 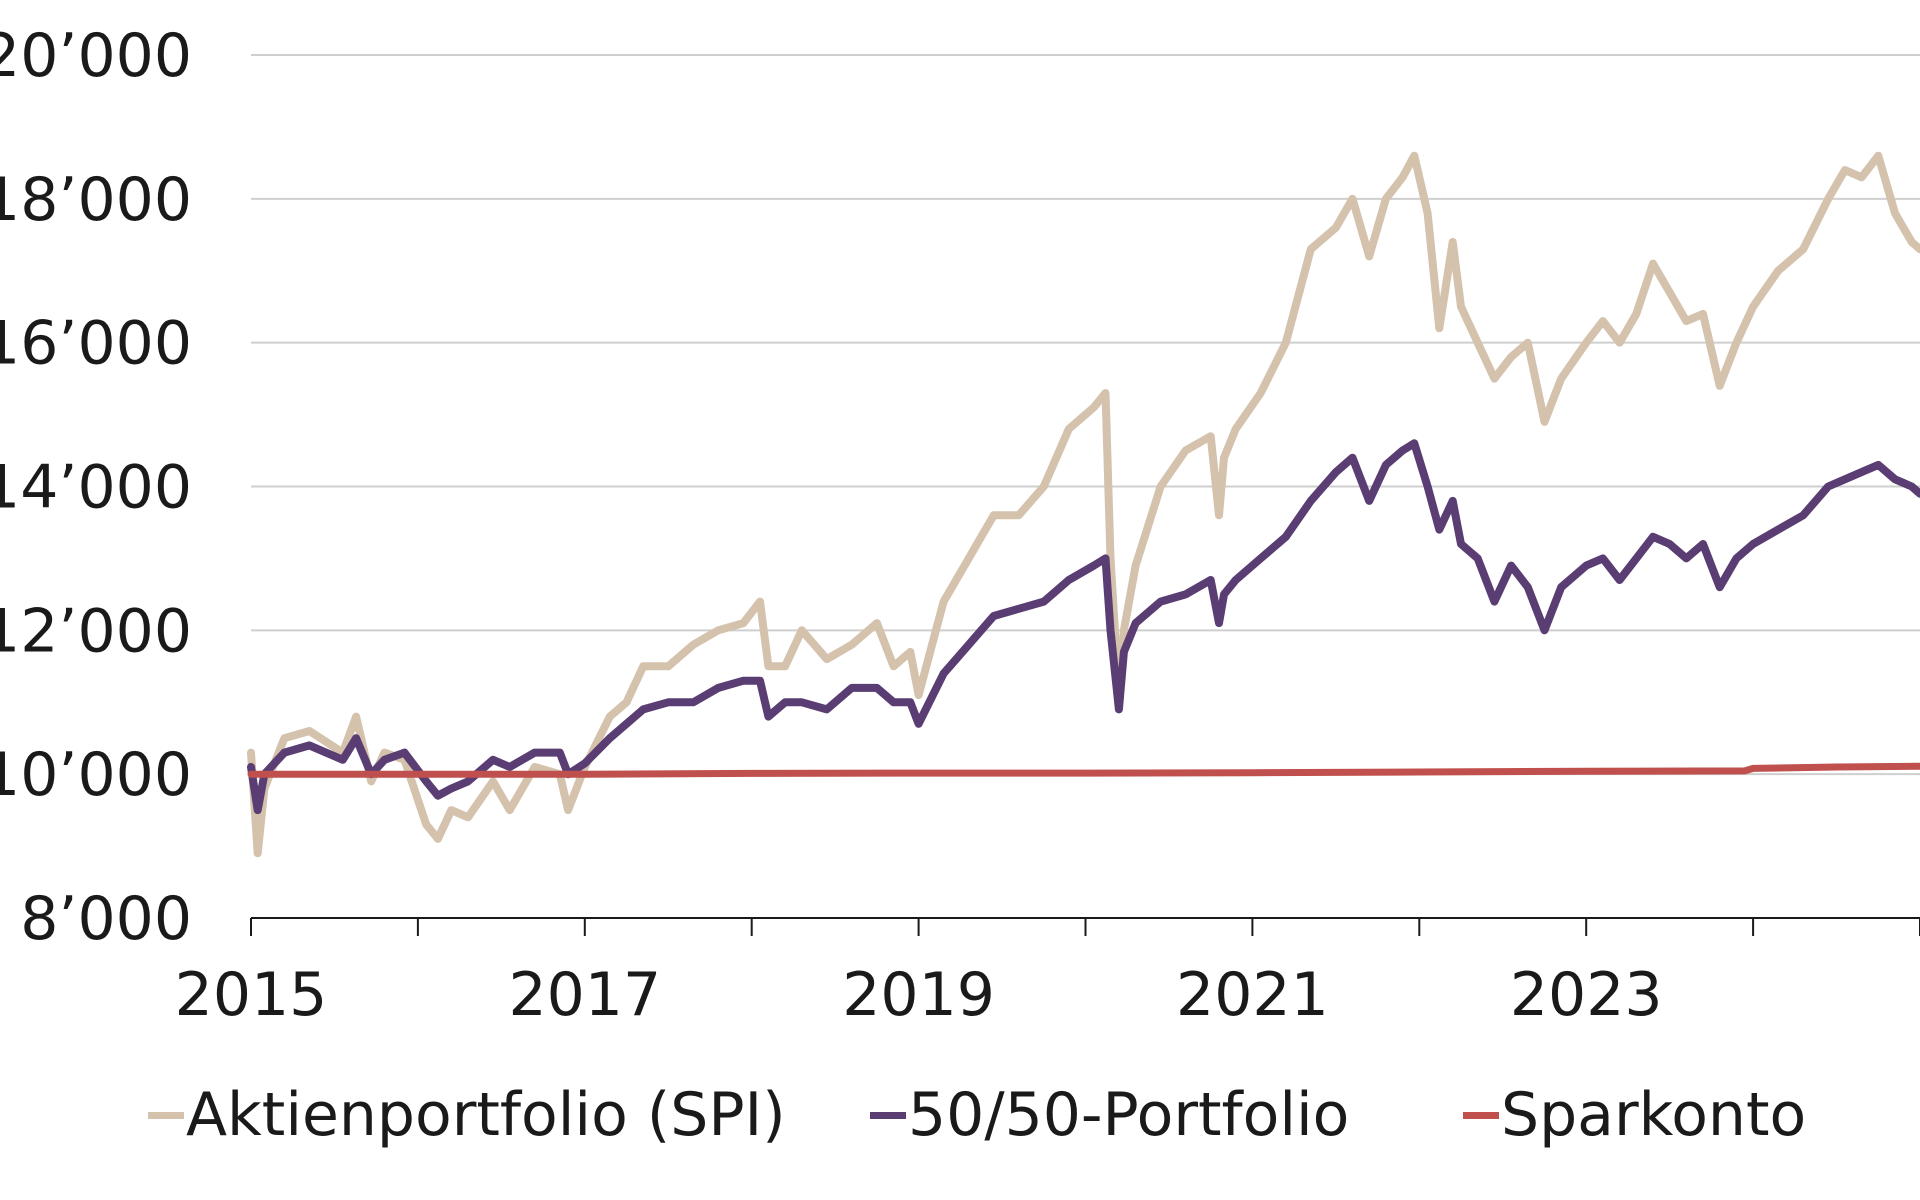 What do you see at coordinates (888, 1115) in the screenshot?
I see `legend-swatch-5050-portfolio` at bounding box center [888, 1115].